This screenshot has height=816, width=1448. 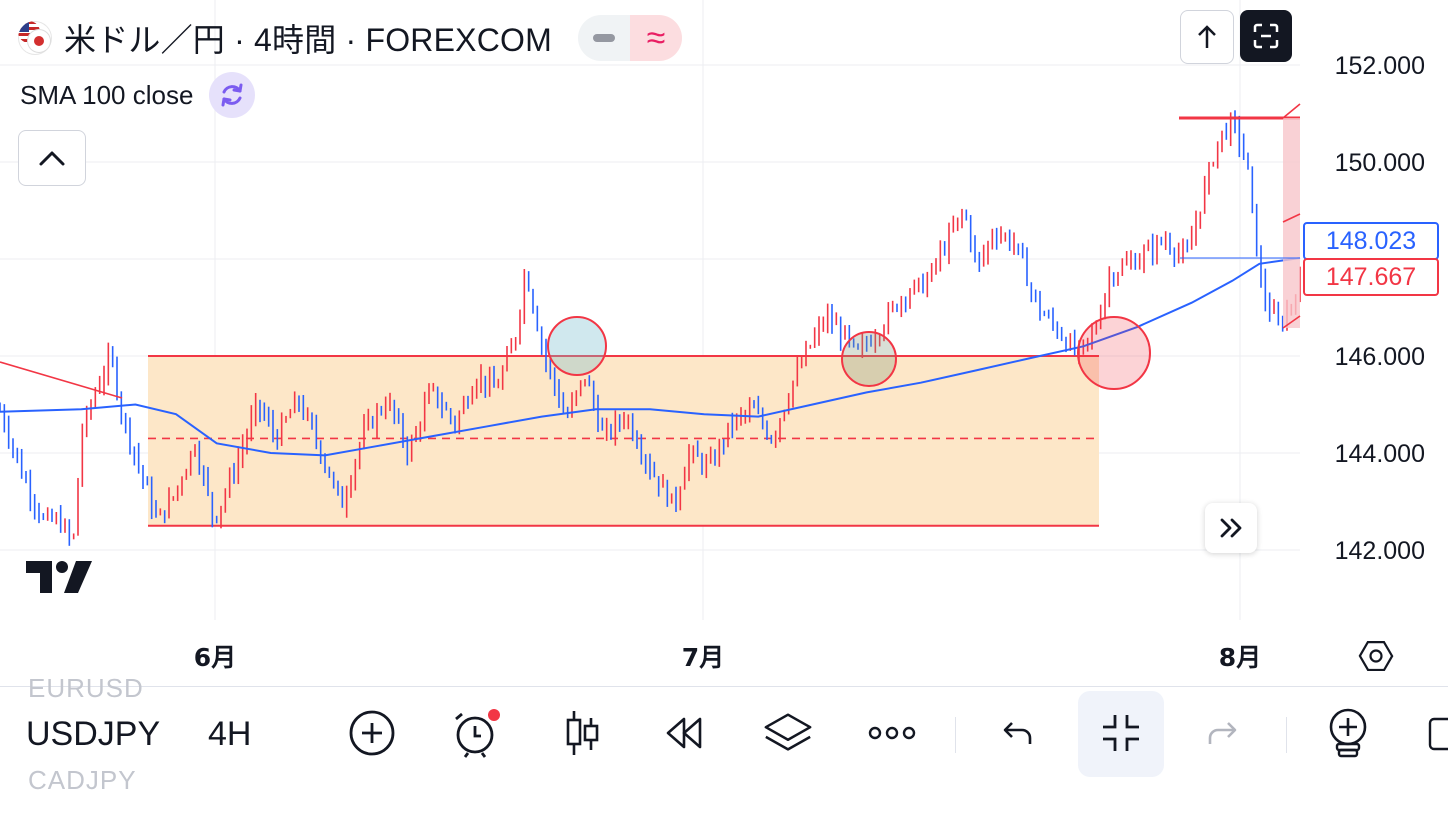 I want to click on more-tools-button, so click(x=1434, y=733).